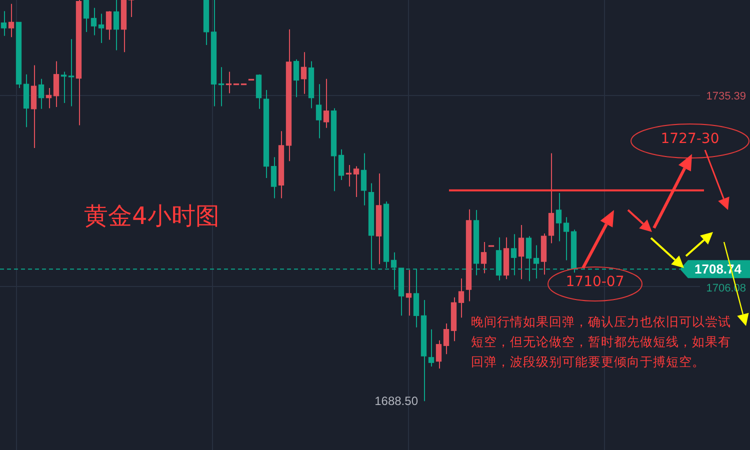 This screenshot has width=750, height=450. Describe the element at coordinates (595, 282) in the screenshot. I see `annotation: 1710-07` at that location.